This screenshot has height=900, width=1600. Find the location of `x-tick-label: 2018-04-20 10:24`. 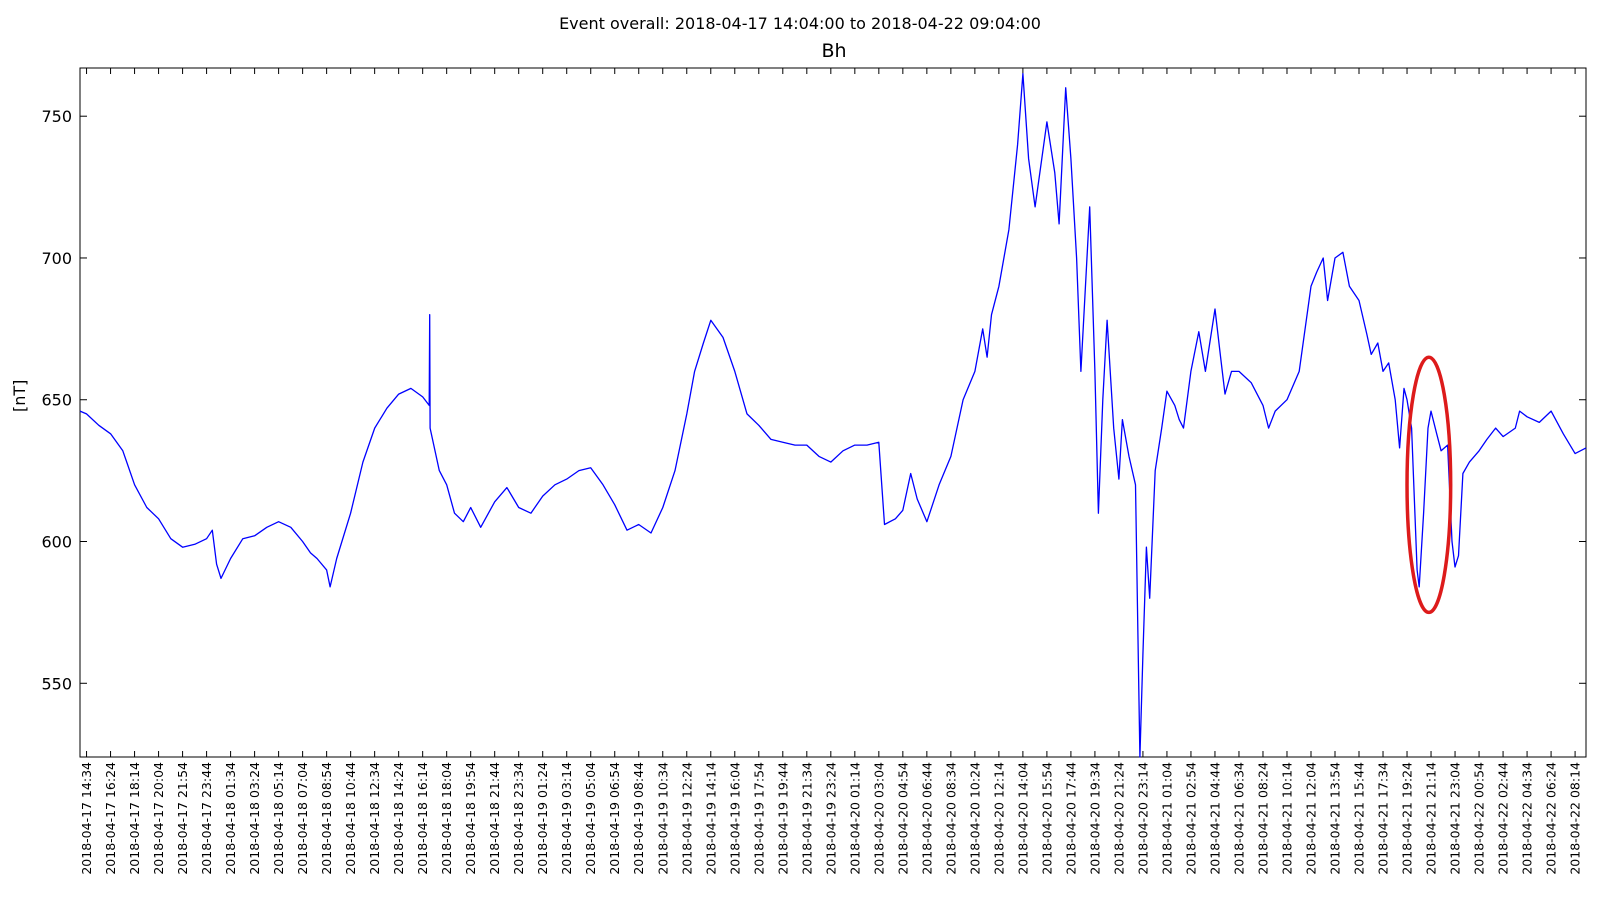

x-tick-label: 2018-04-20 10:24 is located at coordinates (974, 818).